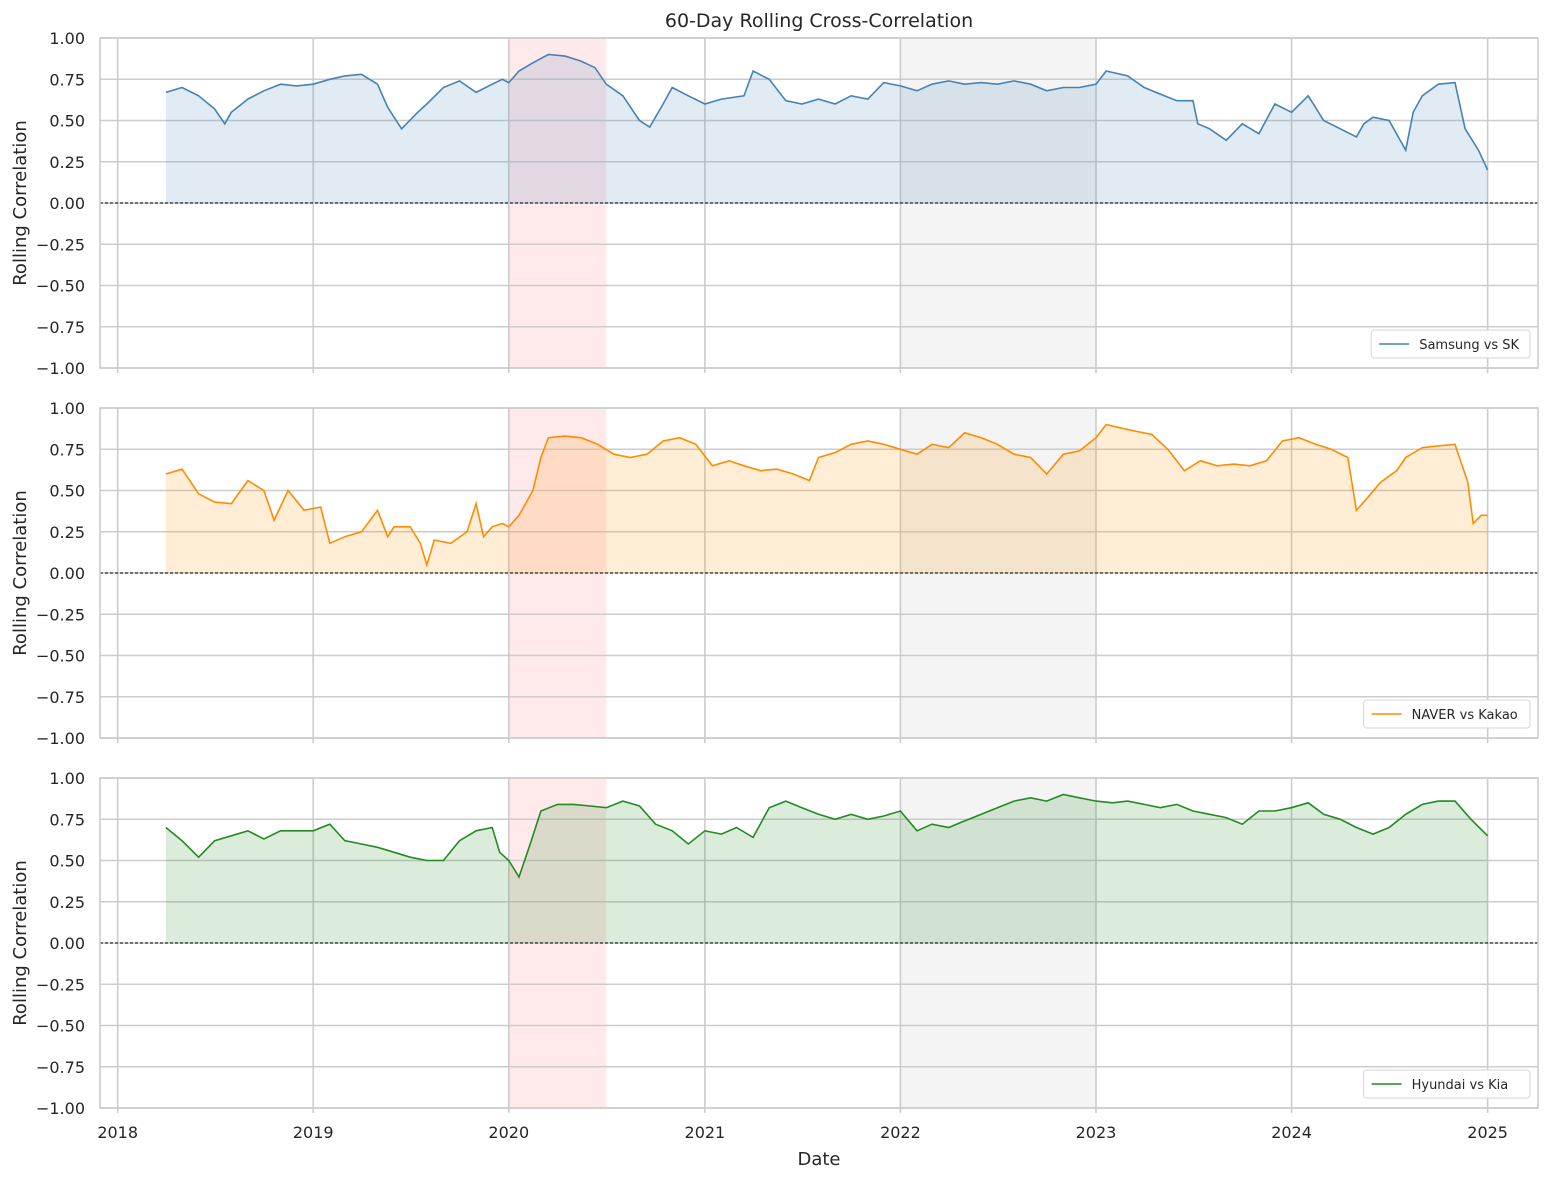 The width and height of the screenshot is (1550, 1184). I want to click on chart-title: 60-Day Rolling Cross-Correlation, so click(819, 21).